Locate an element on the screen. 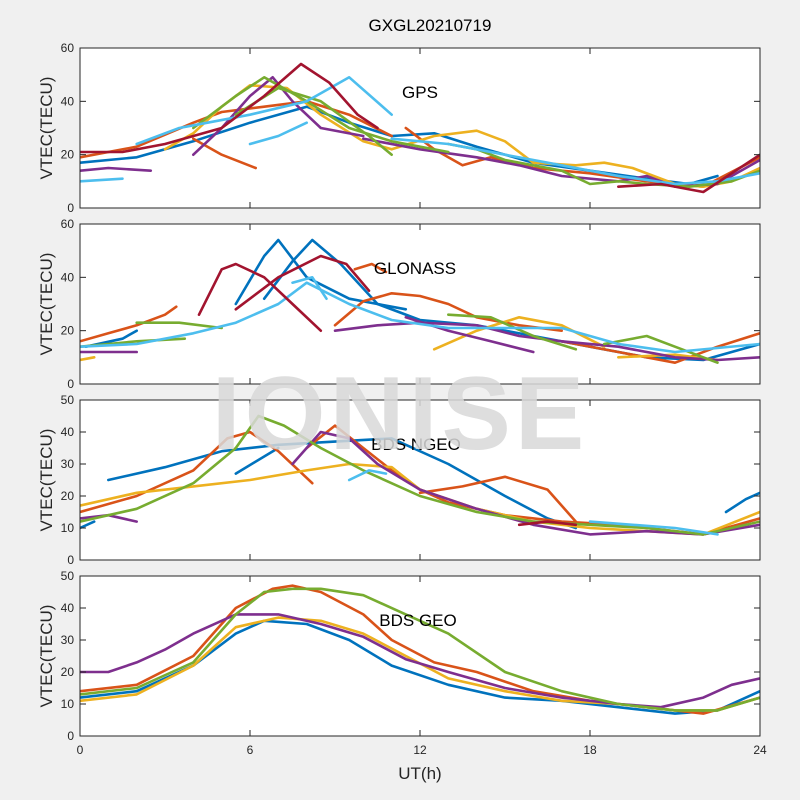 The width and height of the screenshot is (800, 800). panel-annotation: BDS NGEO is located at coordinates (416, 444).